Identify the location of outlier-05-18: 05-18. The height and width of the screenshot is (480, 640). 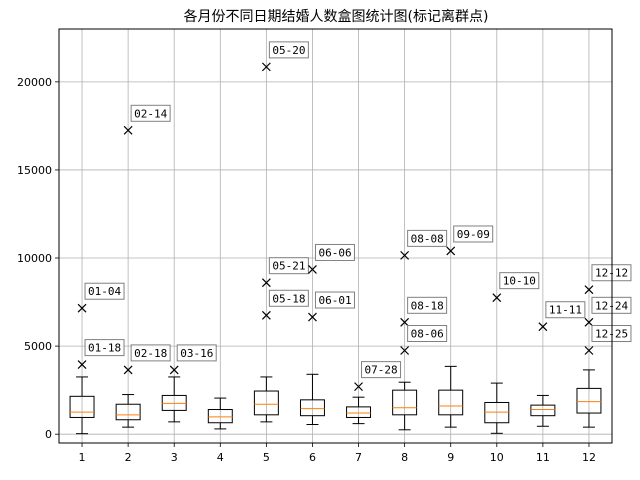
(285, 304).